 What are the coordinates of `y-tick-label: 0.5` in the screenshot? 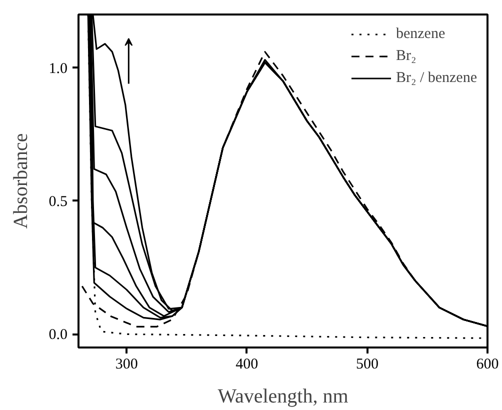 It's located at (58, 202).